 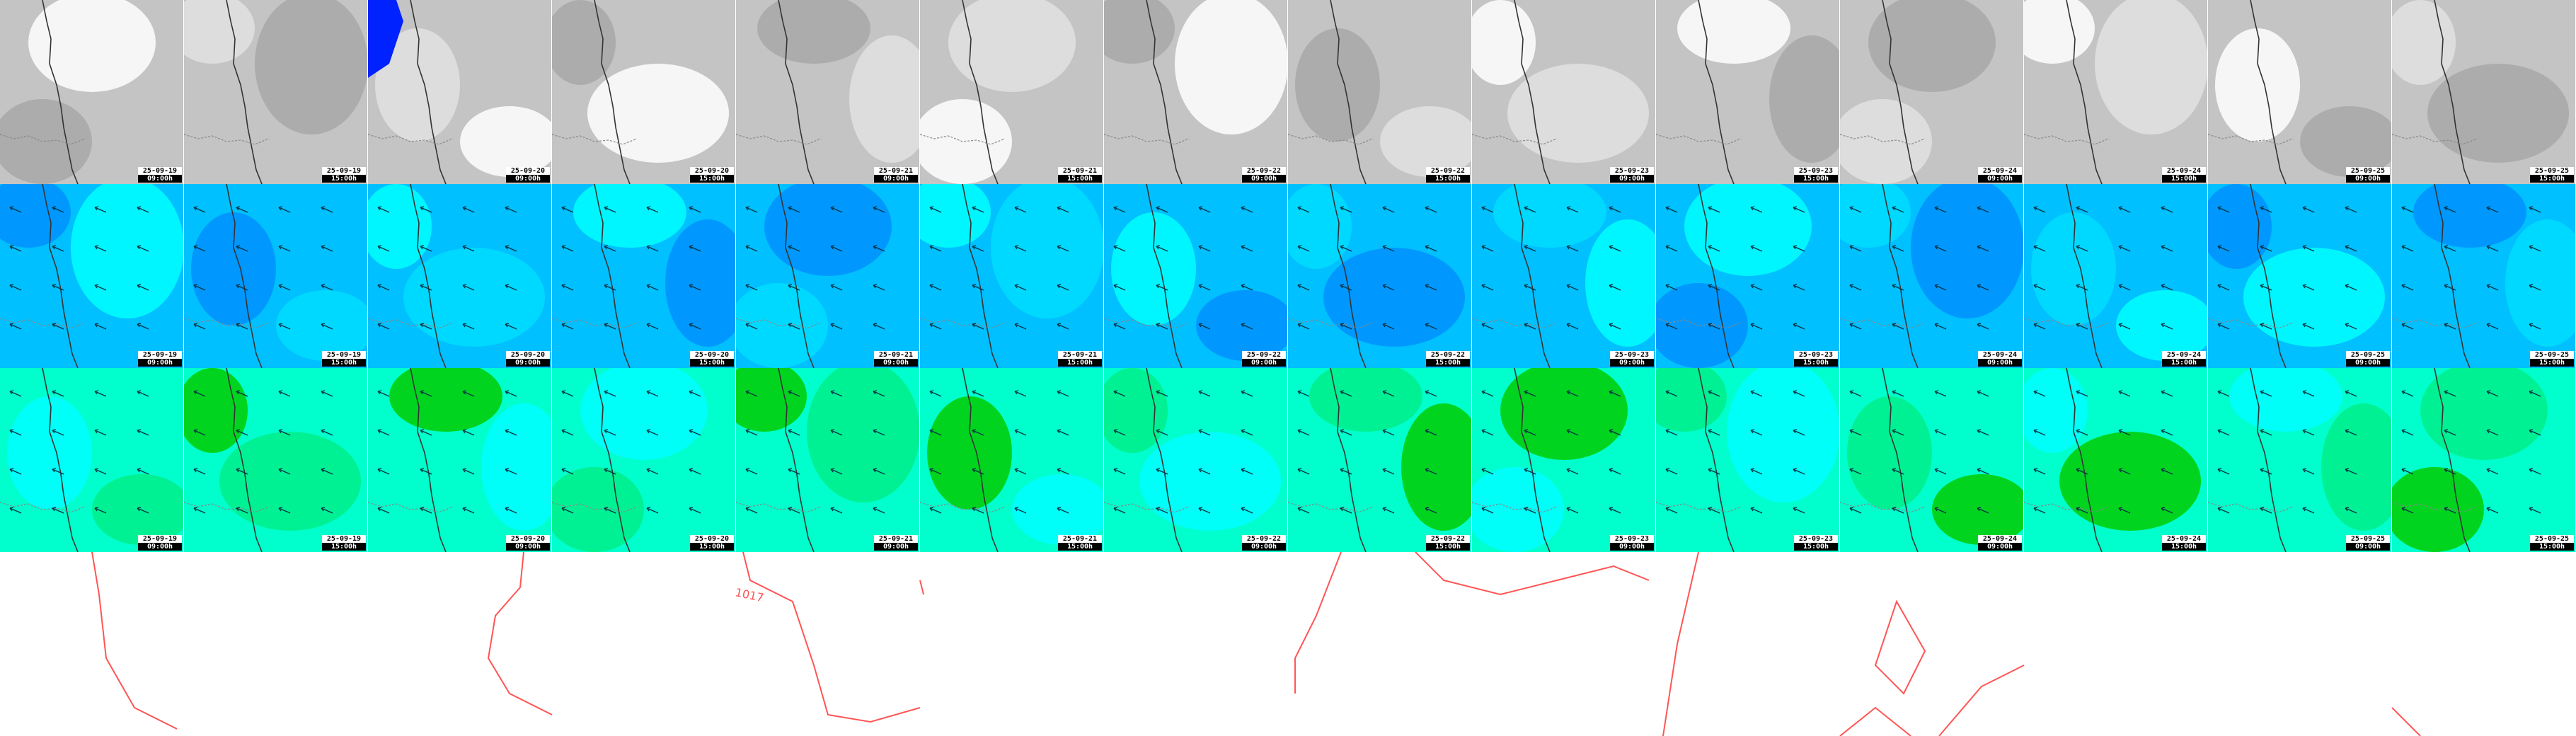 I want to click on timestamp-label: 25-09-24 09:00h, so click(x=2000, y=543).